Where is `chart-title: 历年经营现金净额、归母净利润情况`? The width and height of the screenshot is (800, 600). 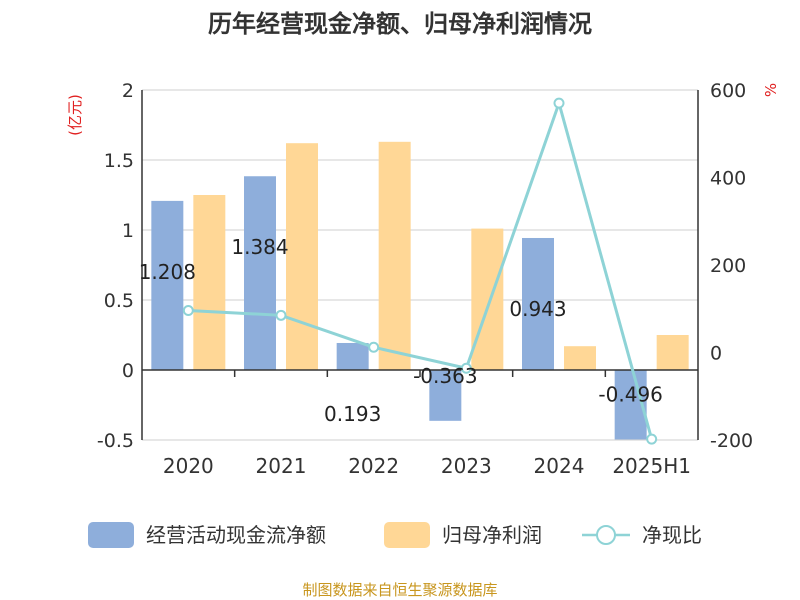 chart-title: 历年经营现金净额、归母净利润情况 is located at coordinates (400, 24).